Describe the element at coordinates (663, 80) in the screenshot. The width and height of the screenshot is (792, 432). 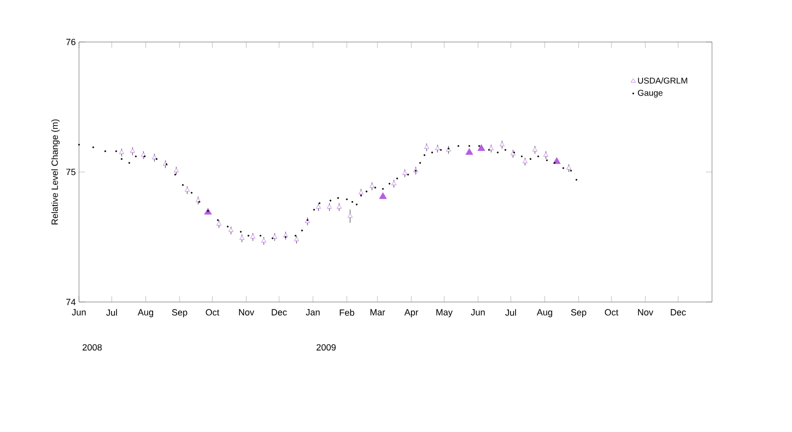
I see `legend-label: USDA/GRLM` at that location.